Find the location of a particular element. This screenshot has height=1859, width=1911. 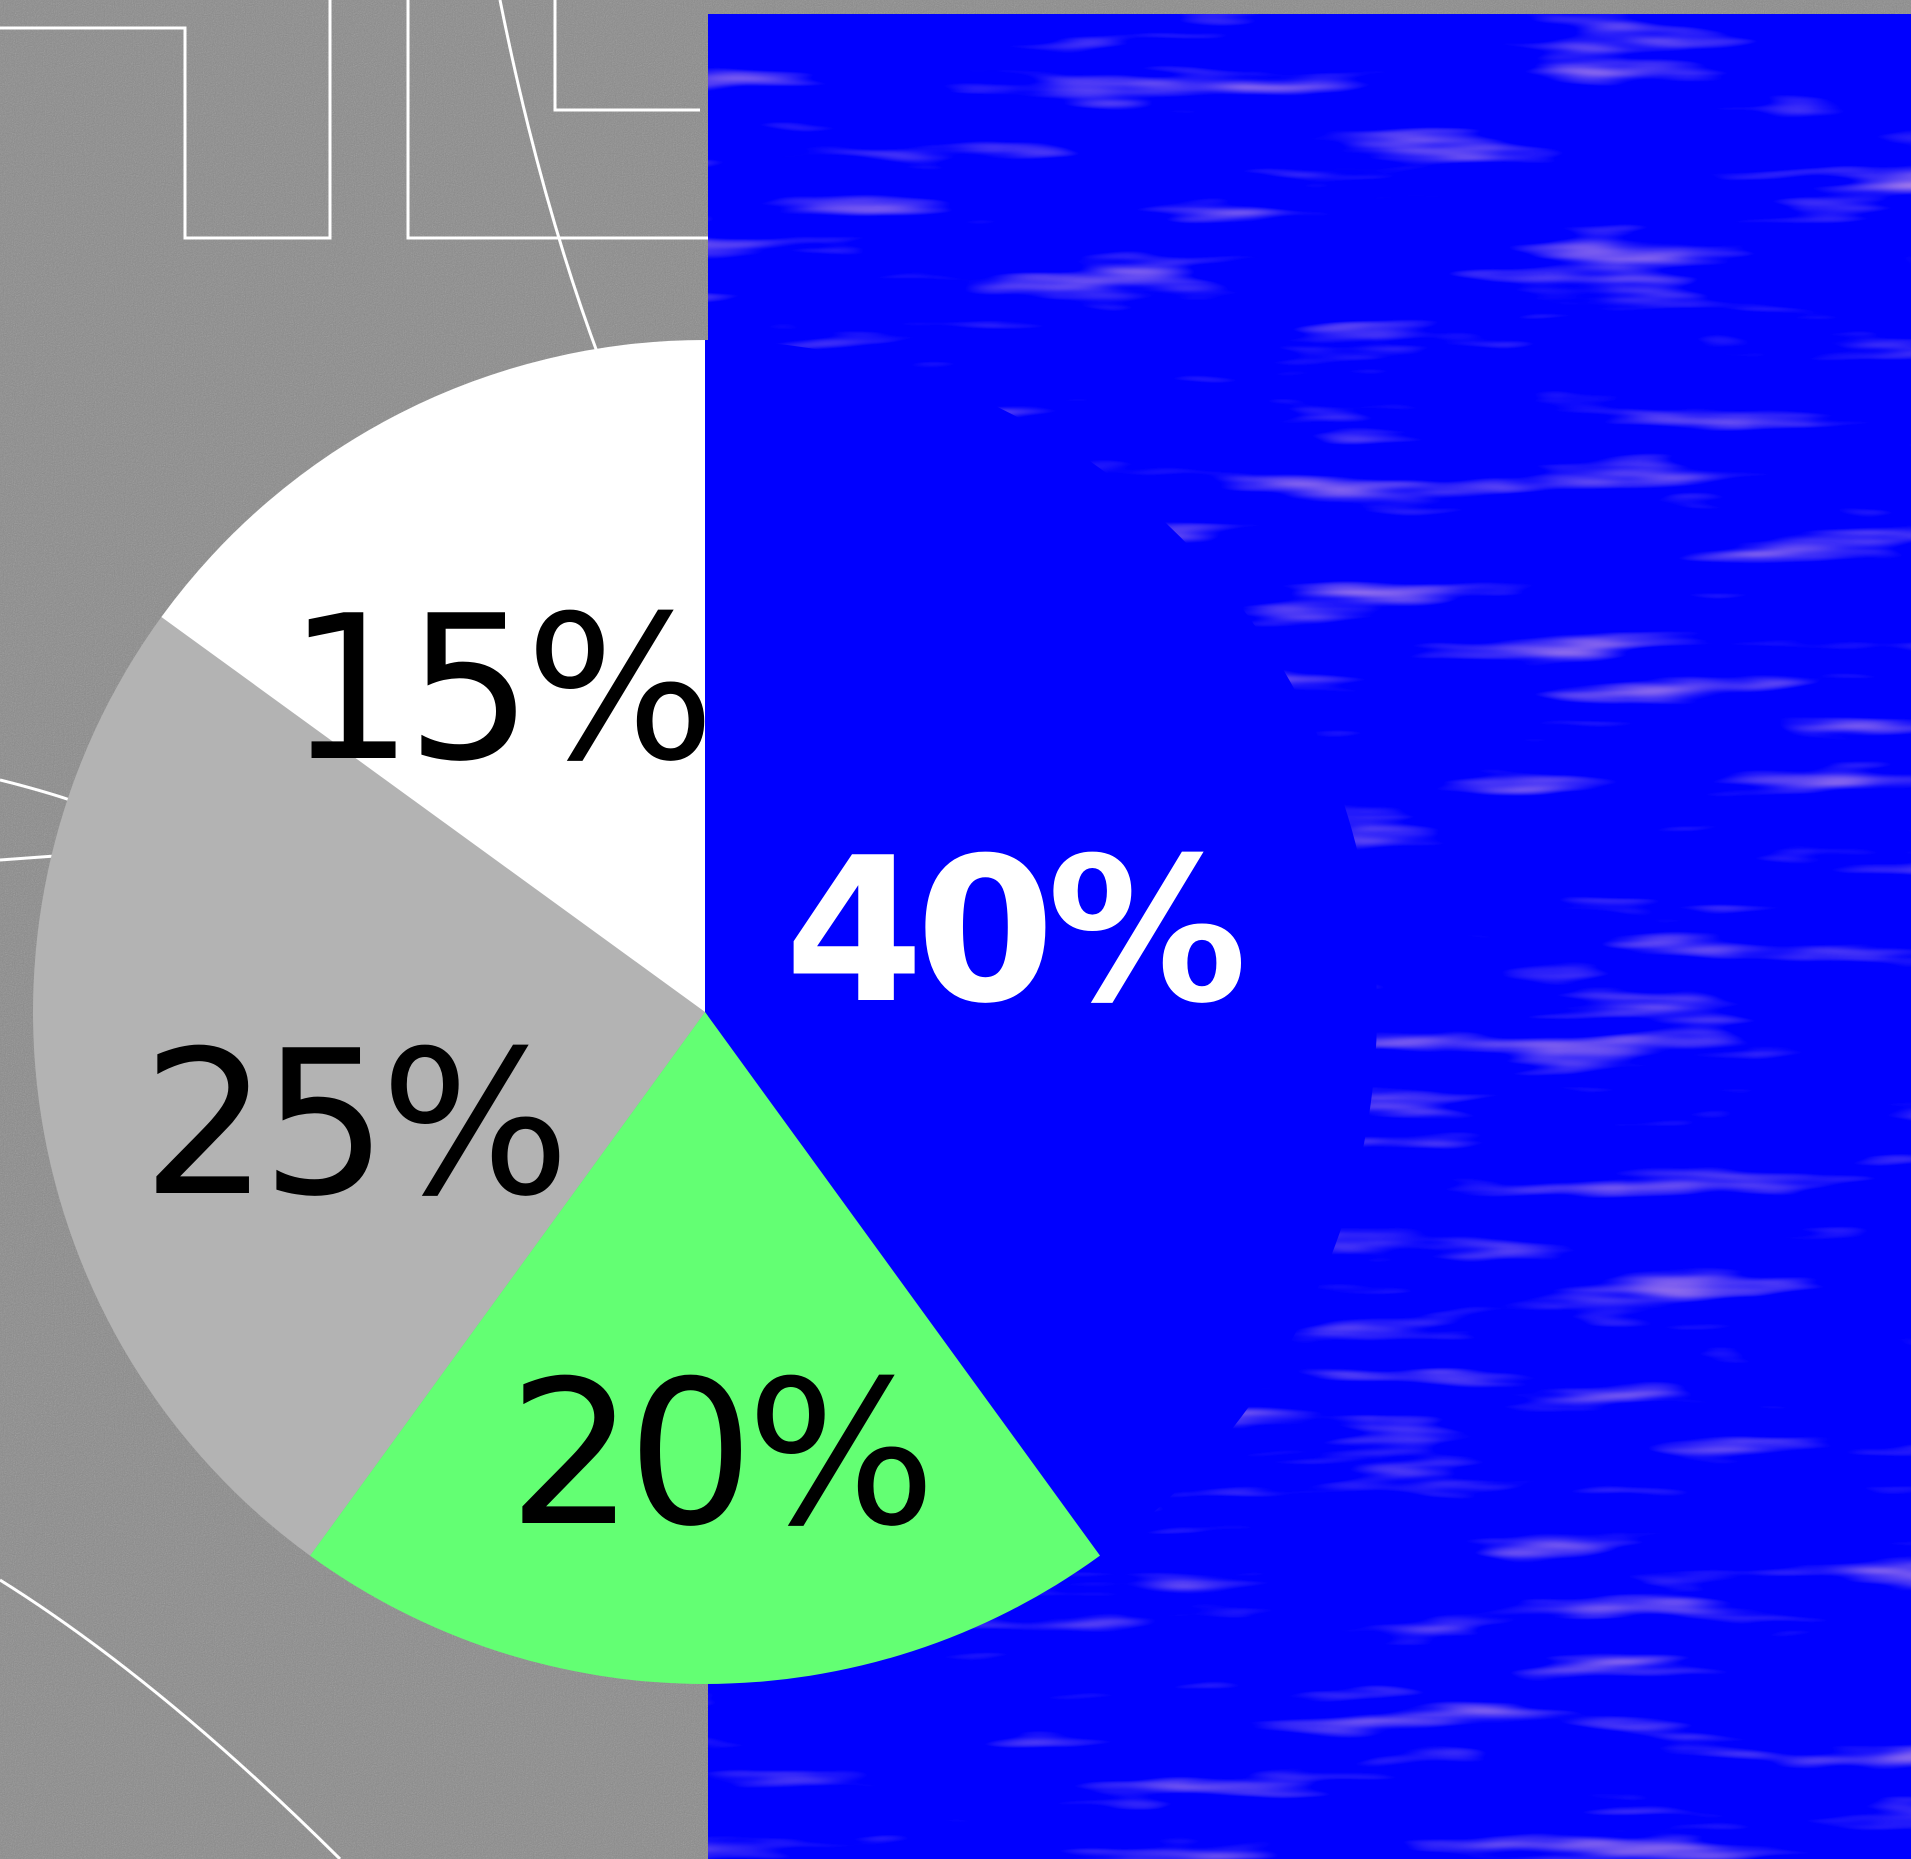

pie-slice-15-percent is located at coordinates (433, 676).